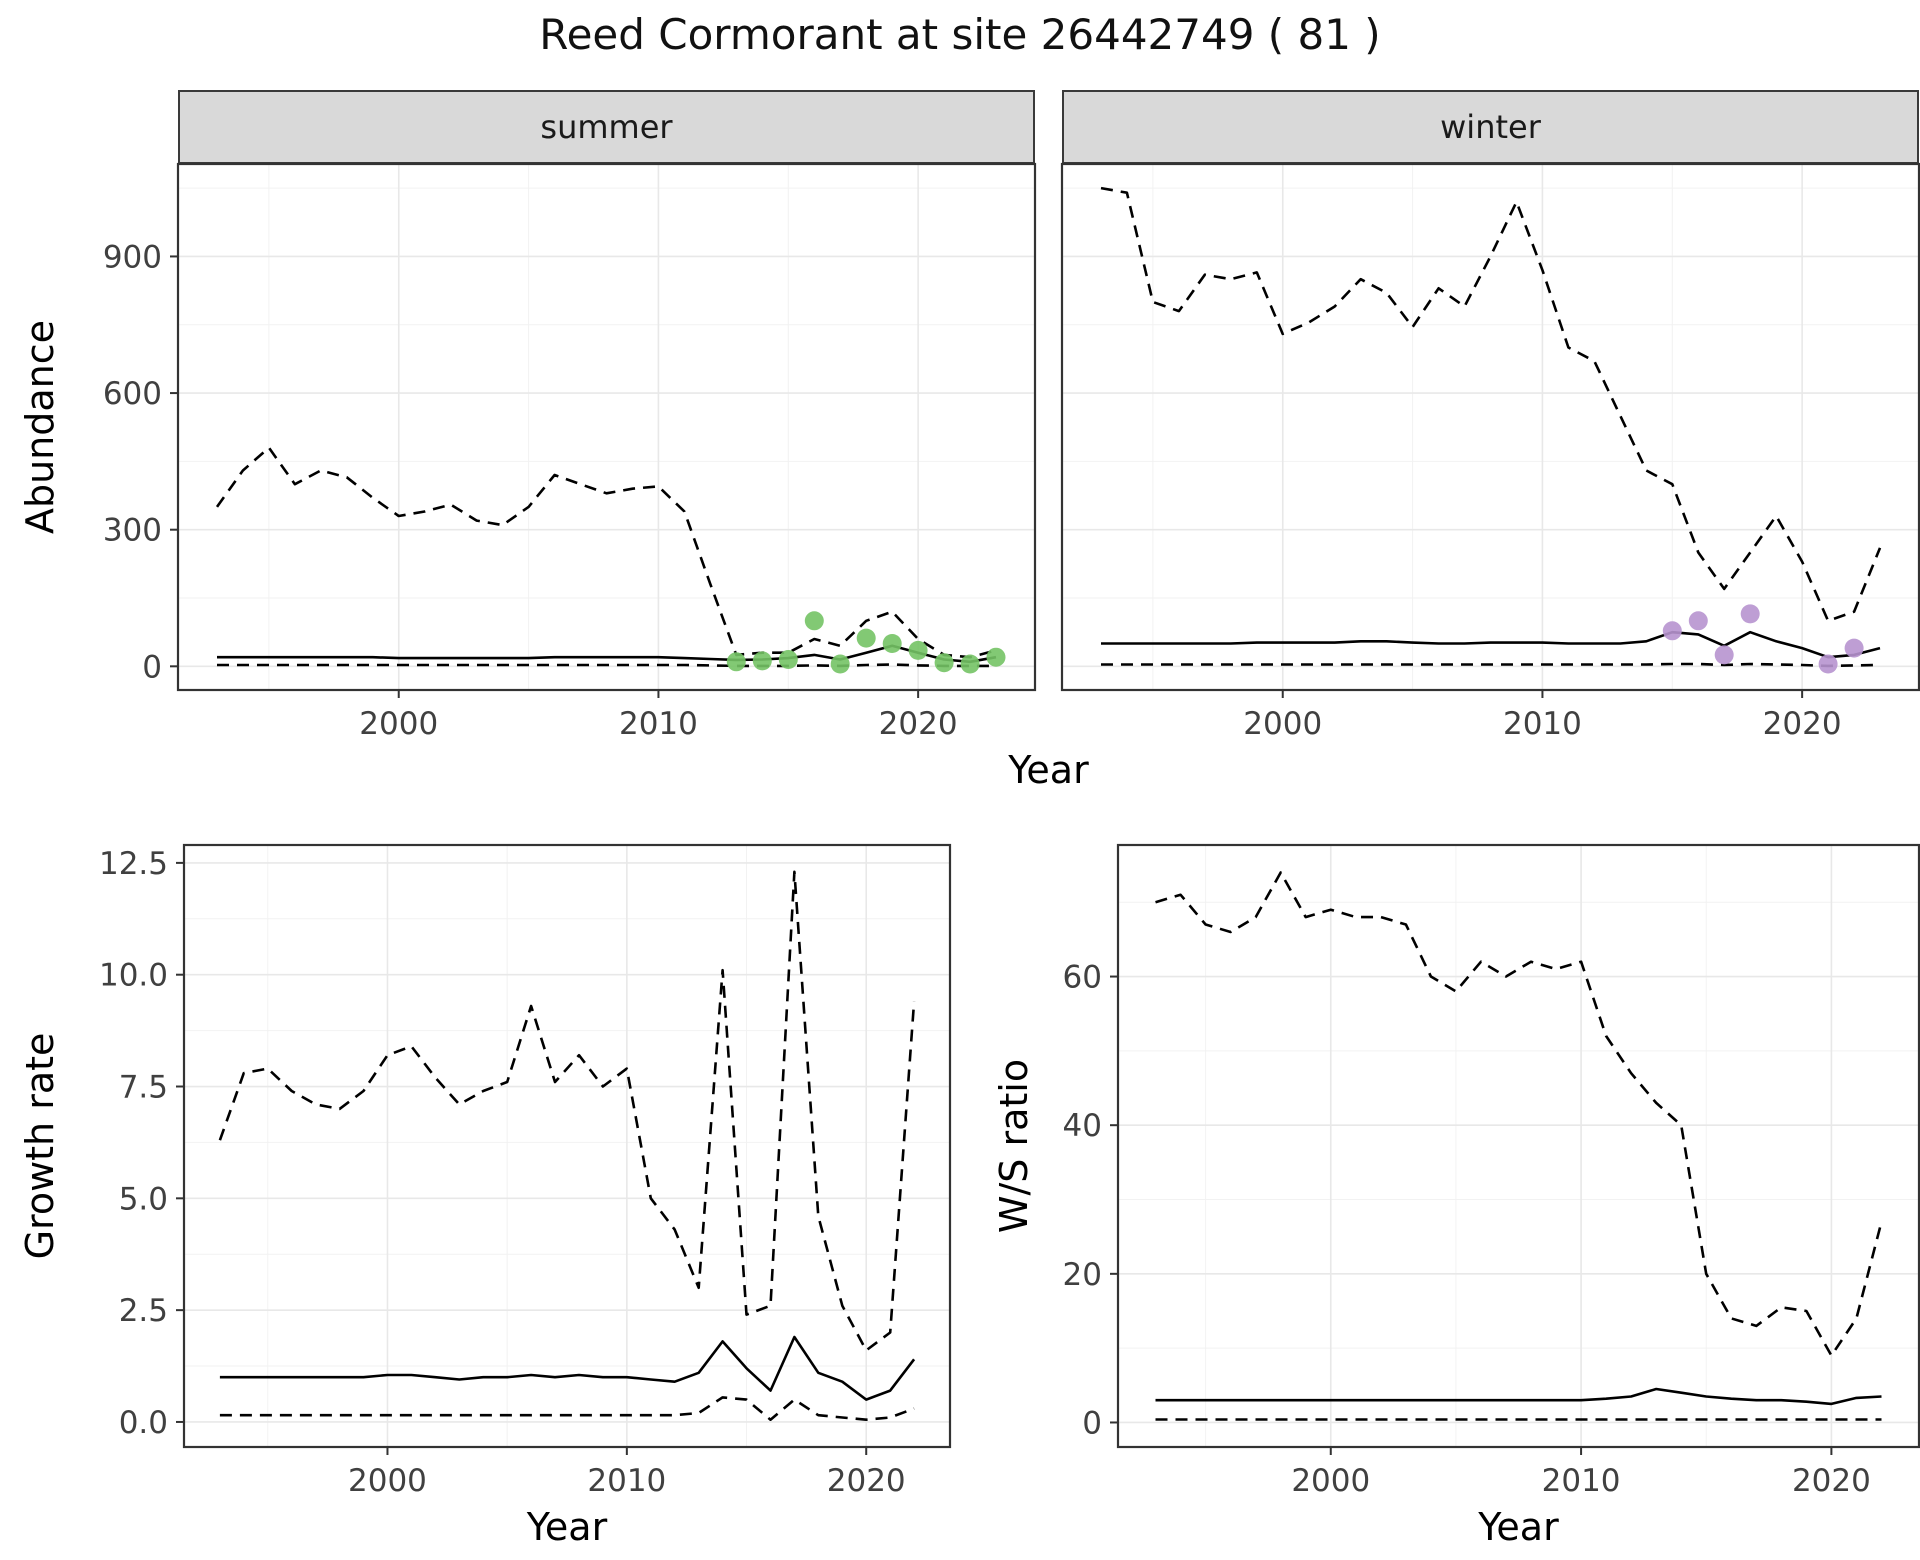 The width and height of the screenshot is (1920, 1560). I want to click on y-tick-label: 60, so click(1082, 978).